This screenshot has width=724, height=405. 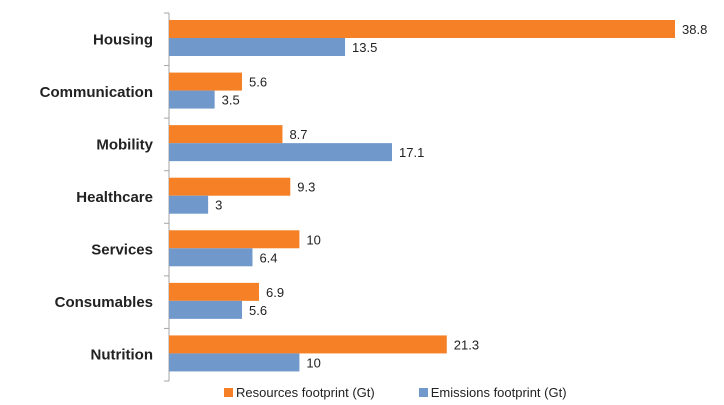 What do you see at coordinates (122, 250) in the screenshot?
I see `category-label: Services` at bounding box center [122, 250].